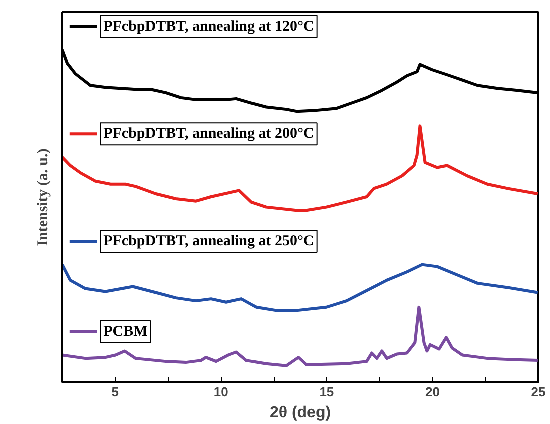  Describe the element at coordinates (209, 242) in the screenshot. I see `legend-label: PFcbpDTBT, annealing at 250°C` at that location.